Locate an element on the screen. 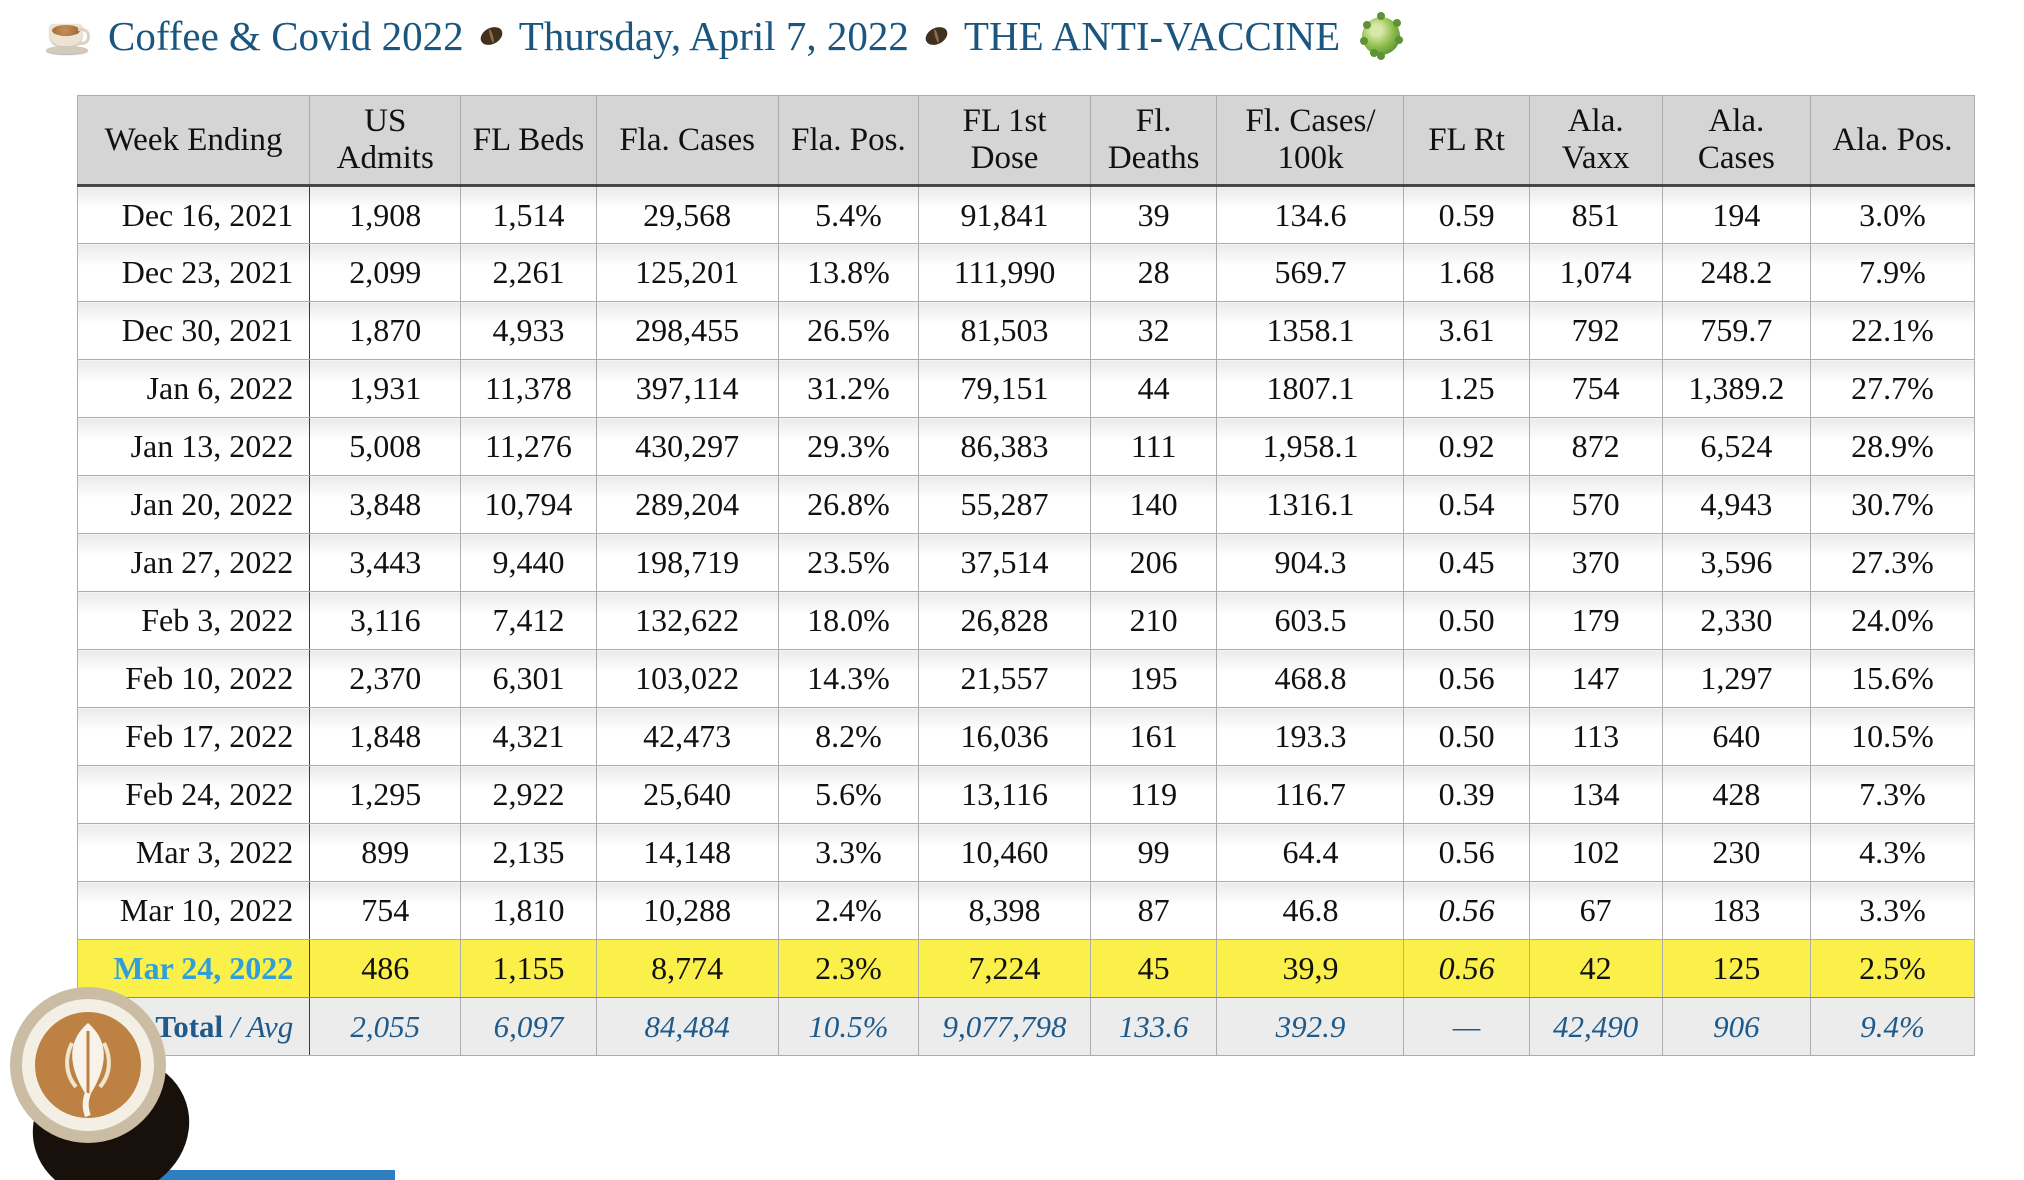 The image size is (2024, 1180). week-ending-cell: Dec 16, 2021 is located at coordinates (193, 214).